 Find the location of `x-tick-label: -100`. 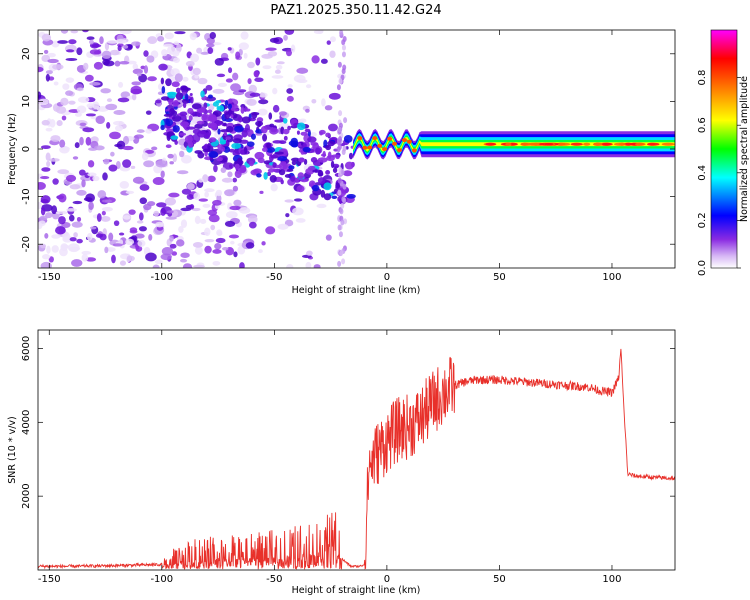

x-tick-label: -100 is located at coordinates (161, 579).